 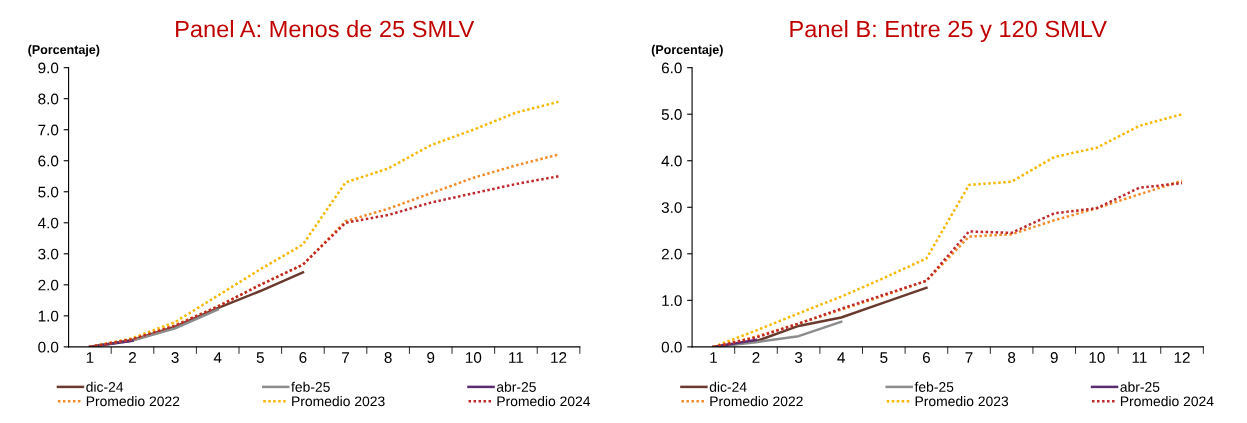 What do you see at coordinates (48, 130) in the screenshot?
I see `y-tick-label: 7.0` at bounding box center [48, 130].